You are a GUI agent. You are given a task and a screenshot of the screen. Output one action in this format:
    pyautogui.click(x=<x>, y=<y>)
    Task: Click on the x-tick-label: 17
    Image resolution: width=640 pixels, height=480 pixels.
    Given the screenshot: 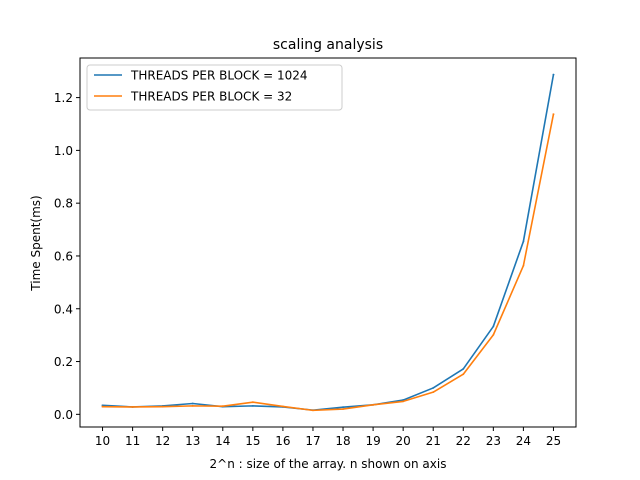 What is the action you would take?
    pyautogui.click(x=312, y=441)
    